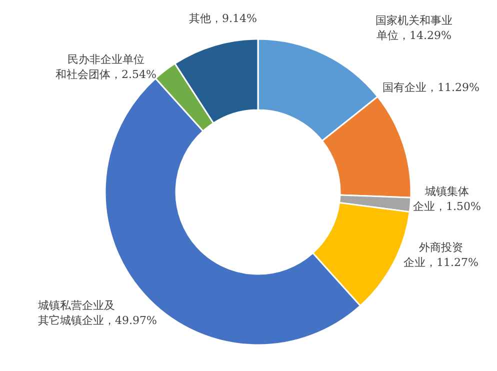  Describe the element at coordinates (98, 313) in the screenshot. I see `slice-label: 城镇私营企业及其它城镇企业，49.97%` at that location.